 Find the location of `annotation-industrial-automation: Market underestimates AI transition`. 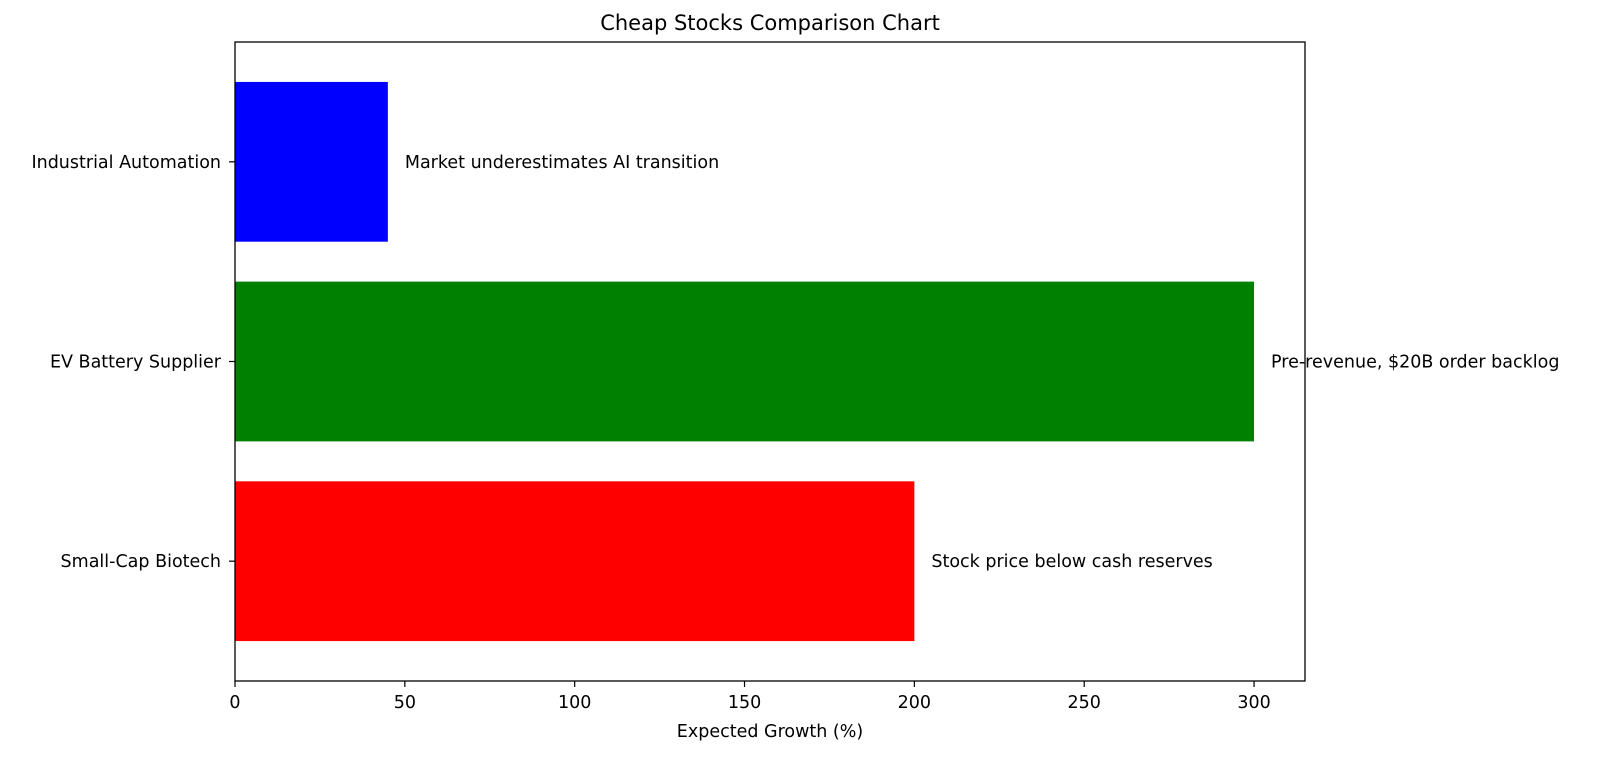

annotation-industrial-automation: Market underestimates AI transition is located at coordinates (562, 163).